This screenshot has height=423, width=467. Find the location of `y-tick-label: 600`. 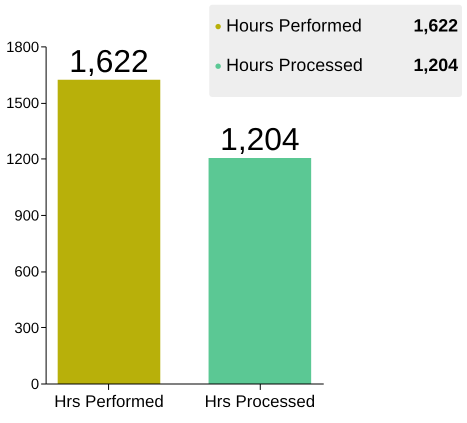

y-tick-label: 600 is located at coordinates (27, 272).